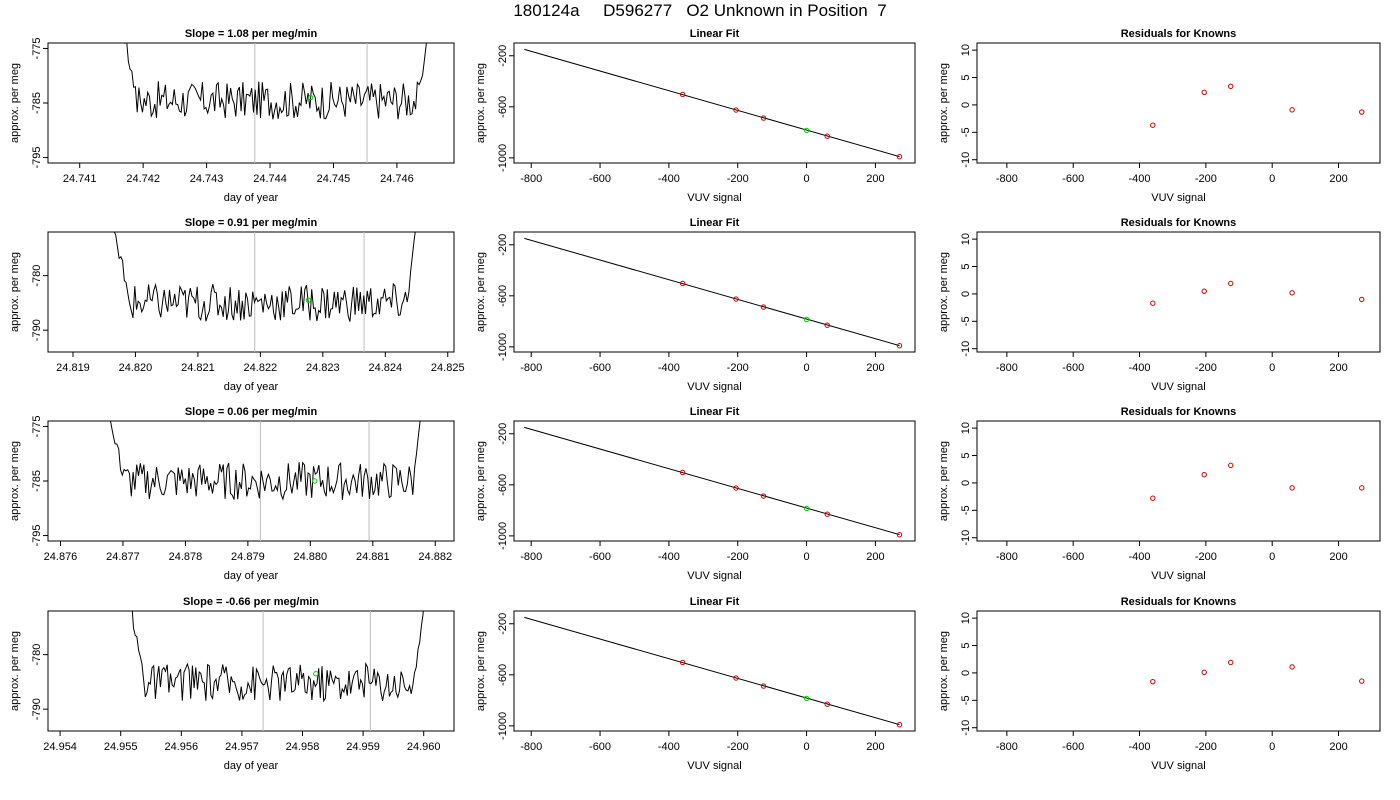  What do you see at coordinates (198, 368) in the screenshot?
I see `x-tick-label: 24.821` at bounding box center [198, 368].